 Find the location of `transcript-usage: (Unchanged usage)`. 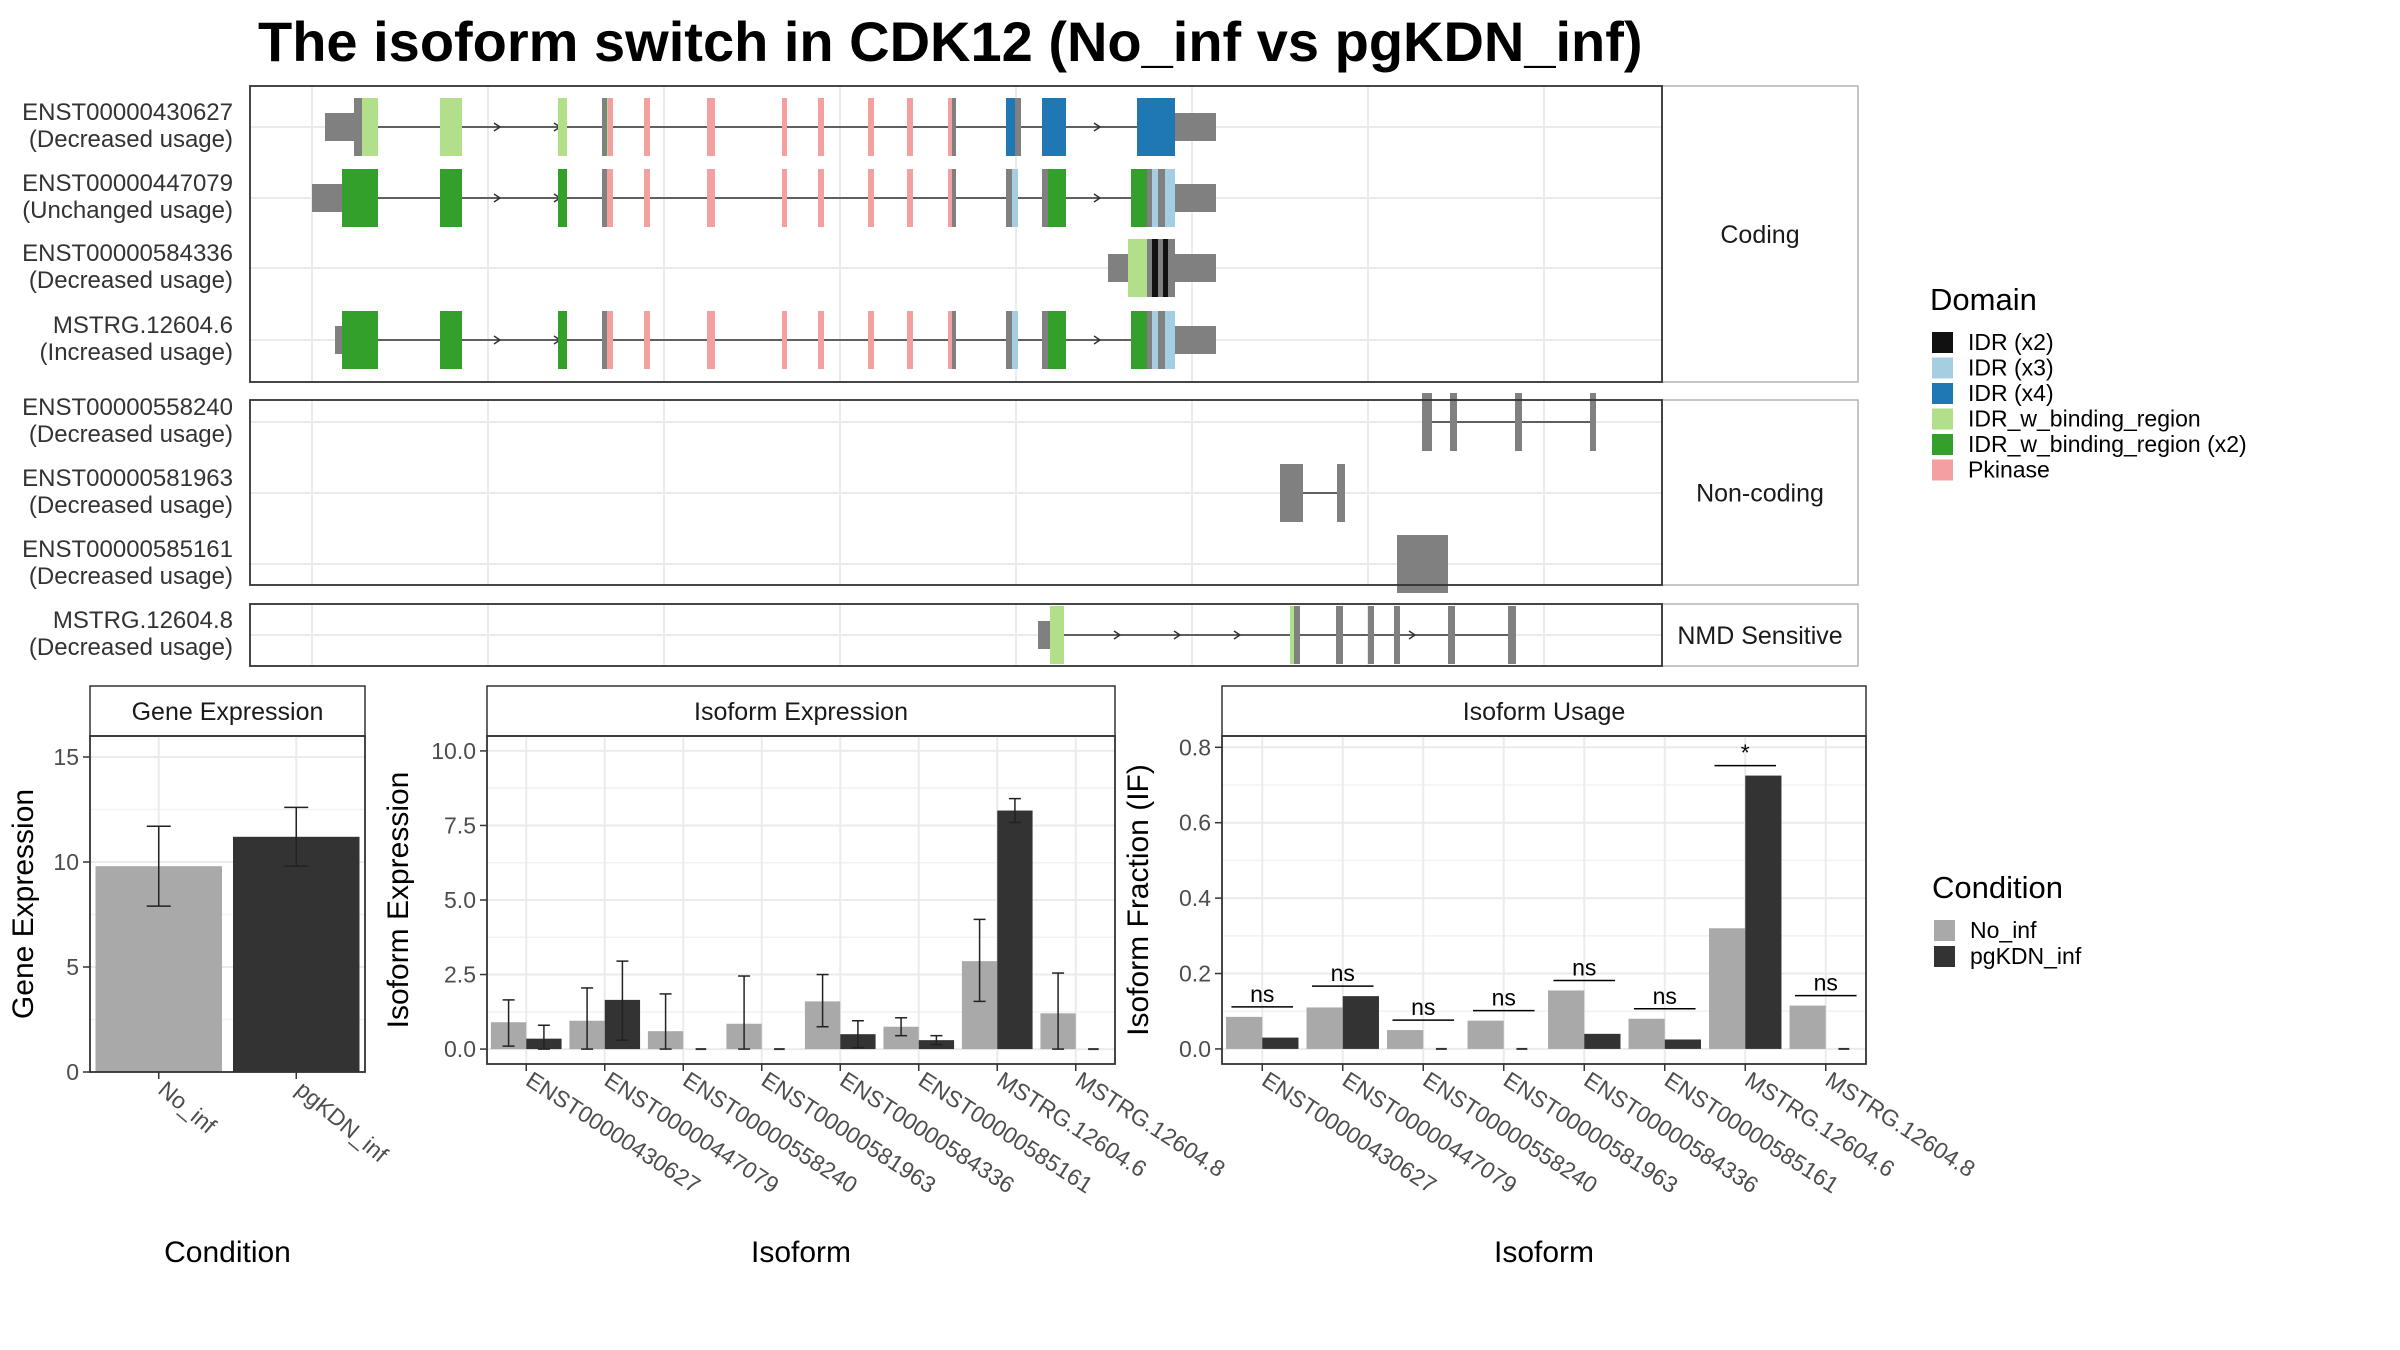

transcript-usage: (Unchanged usage) is located at coordinates (127, 210).